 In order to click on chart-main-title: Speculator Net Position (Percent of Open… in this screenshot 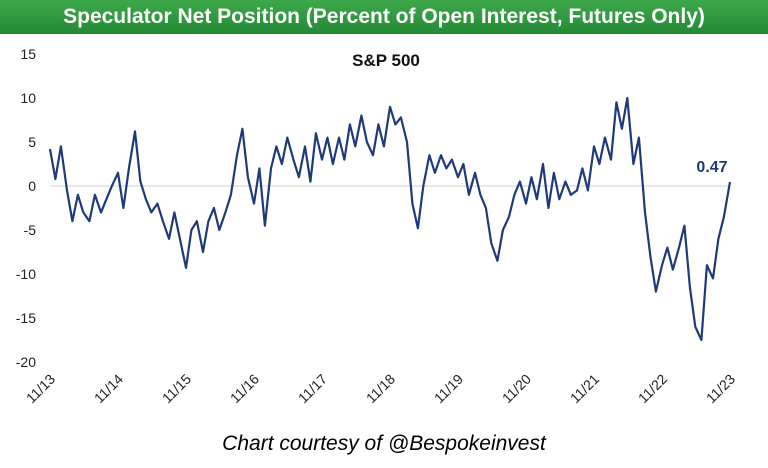, I will do `click(384, 16)`.